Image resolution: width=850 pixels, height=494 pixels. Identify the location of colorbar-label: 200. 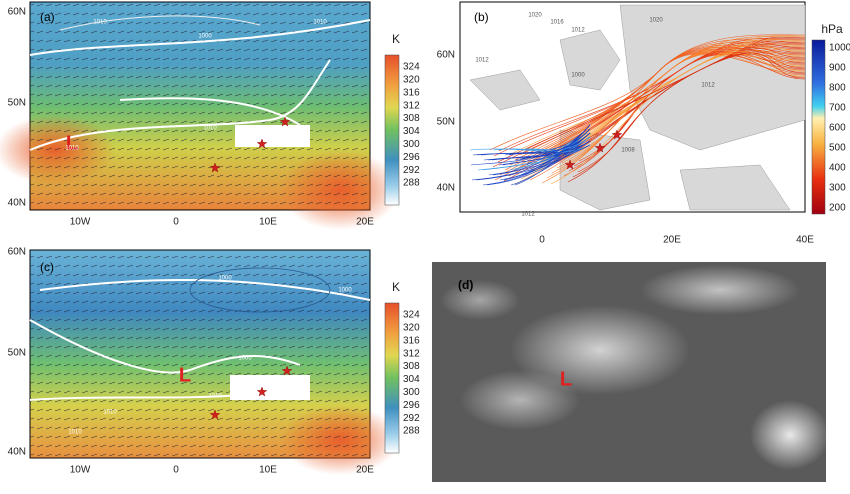
(837, 208).